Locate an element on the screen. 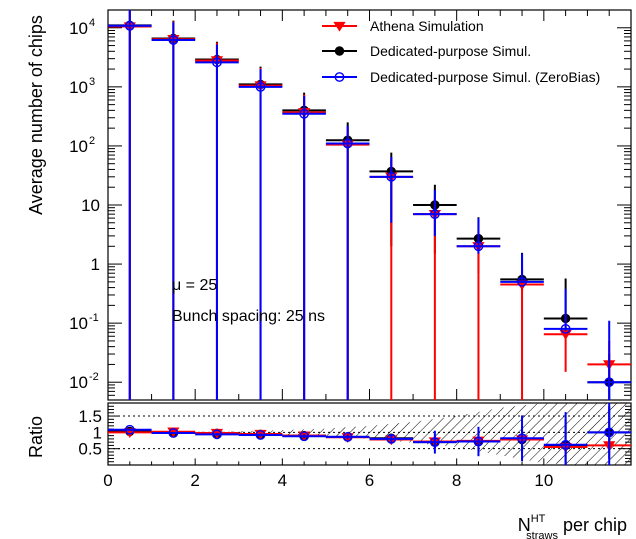 The width and height of the screenshot is (636, 539). top-y-tick-exponent: 2 is located at coordinates (92, 141).